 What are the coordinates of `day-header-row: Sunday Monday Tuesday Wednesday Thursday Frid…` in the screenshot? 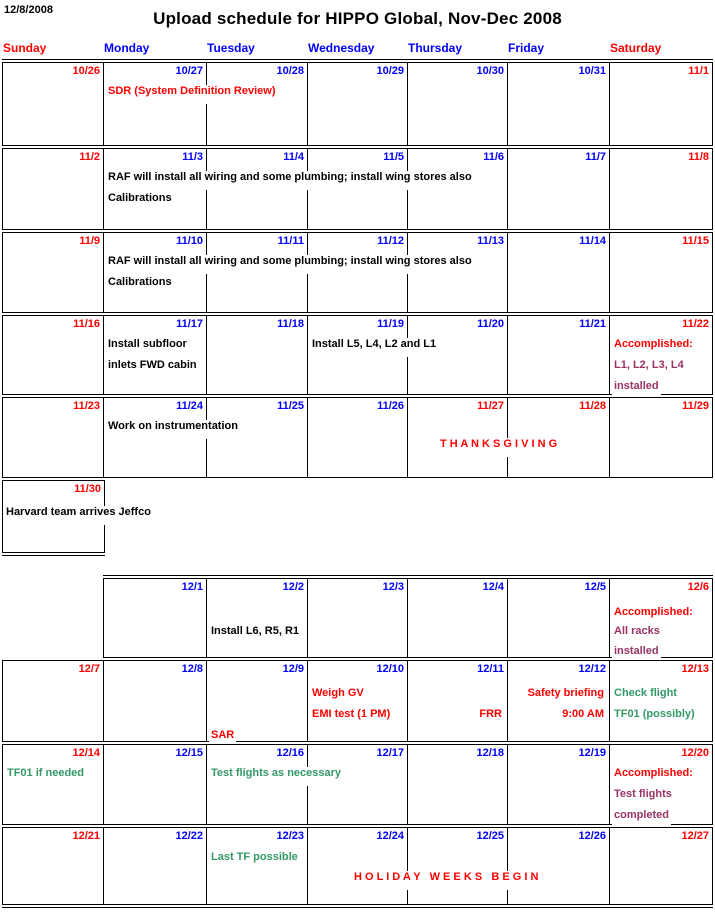 It's located at (357, 49).